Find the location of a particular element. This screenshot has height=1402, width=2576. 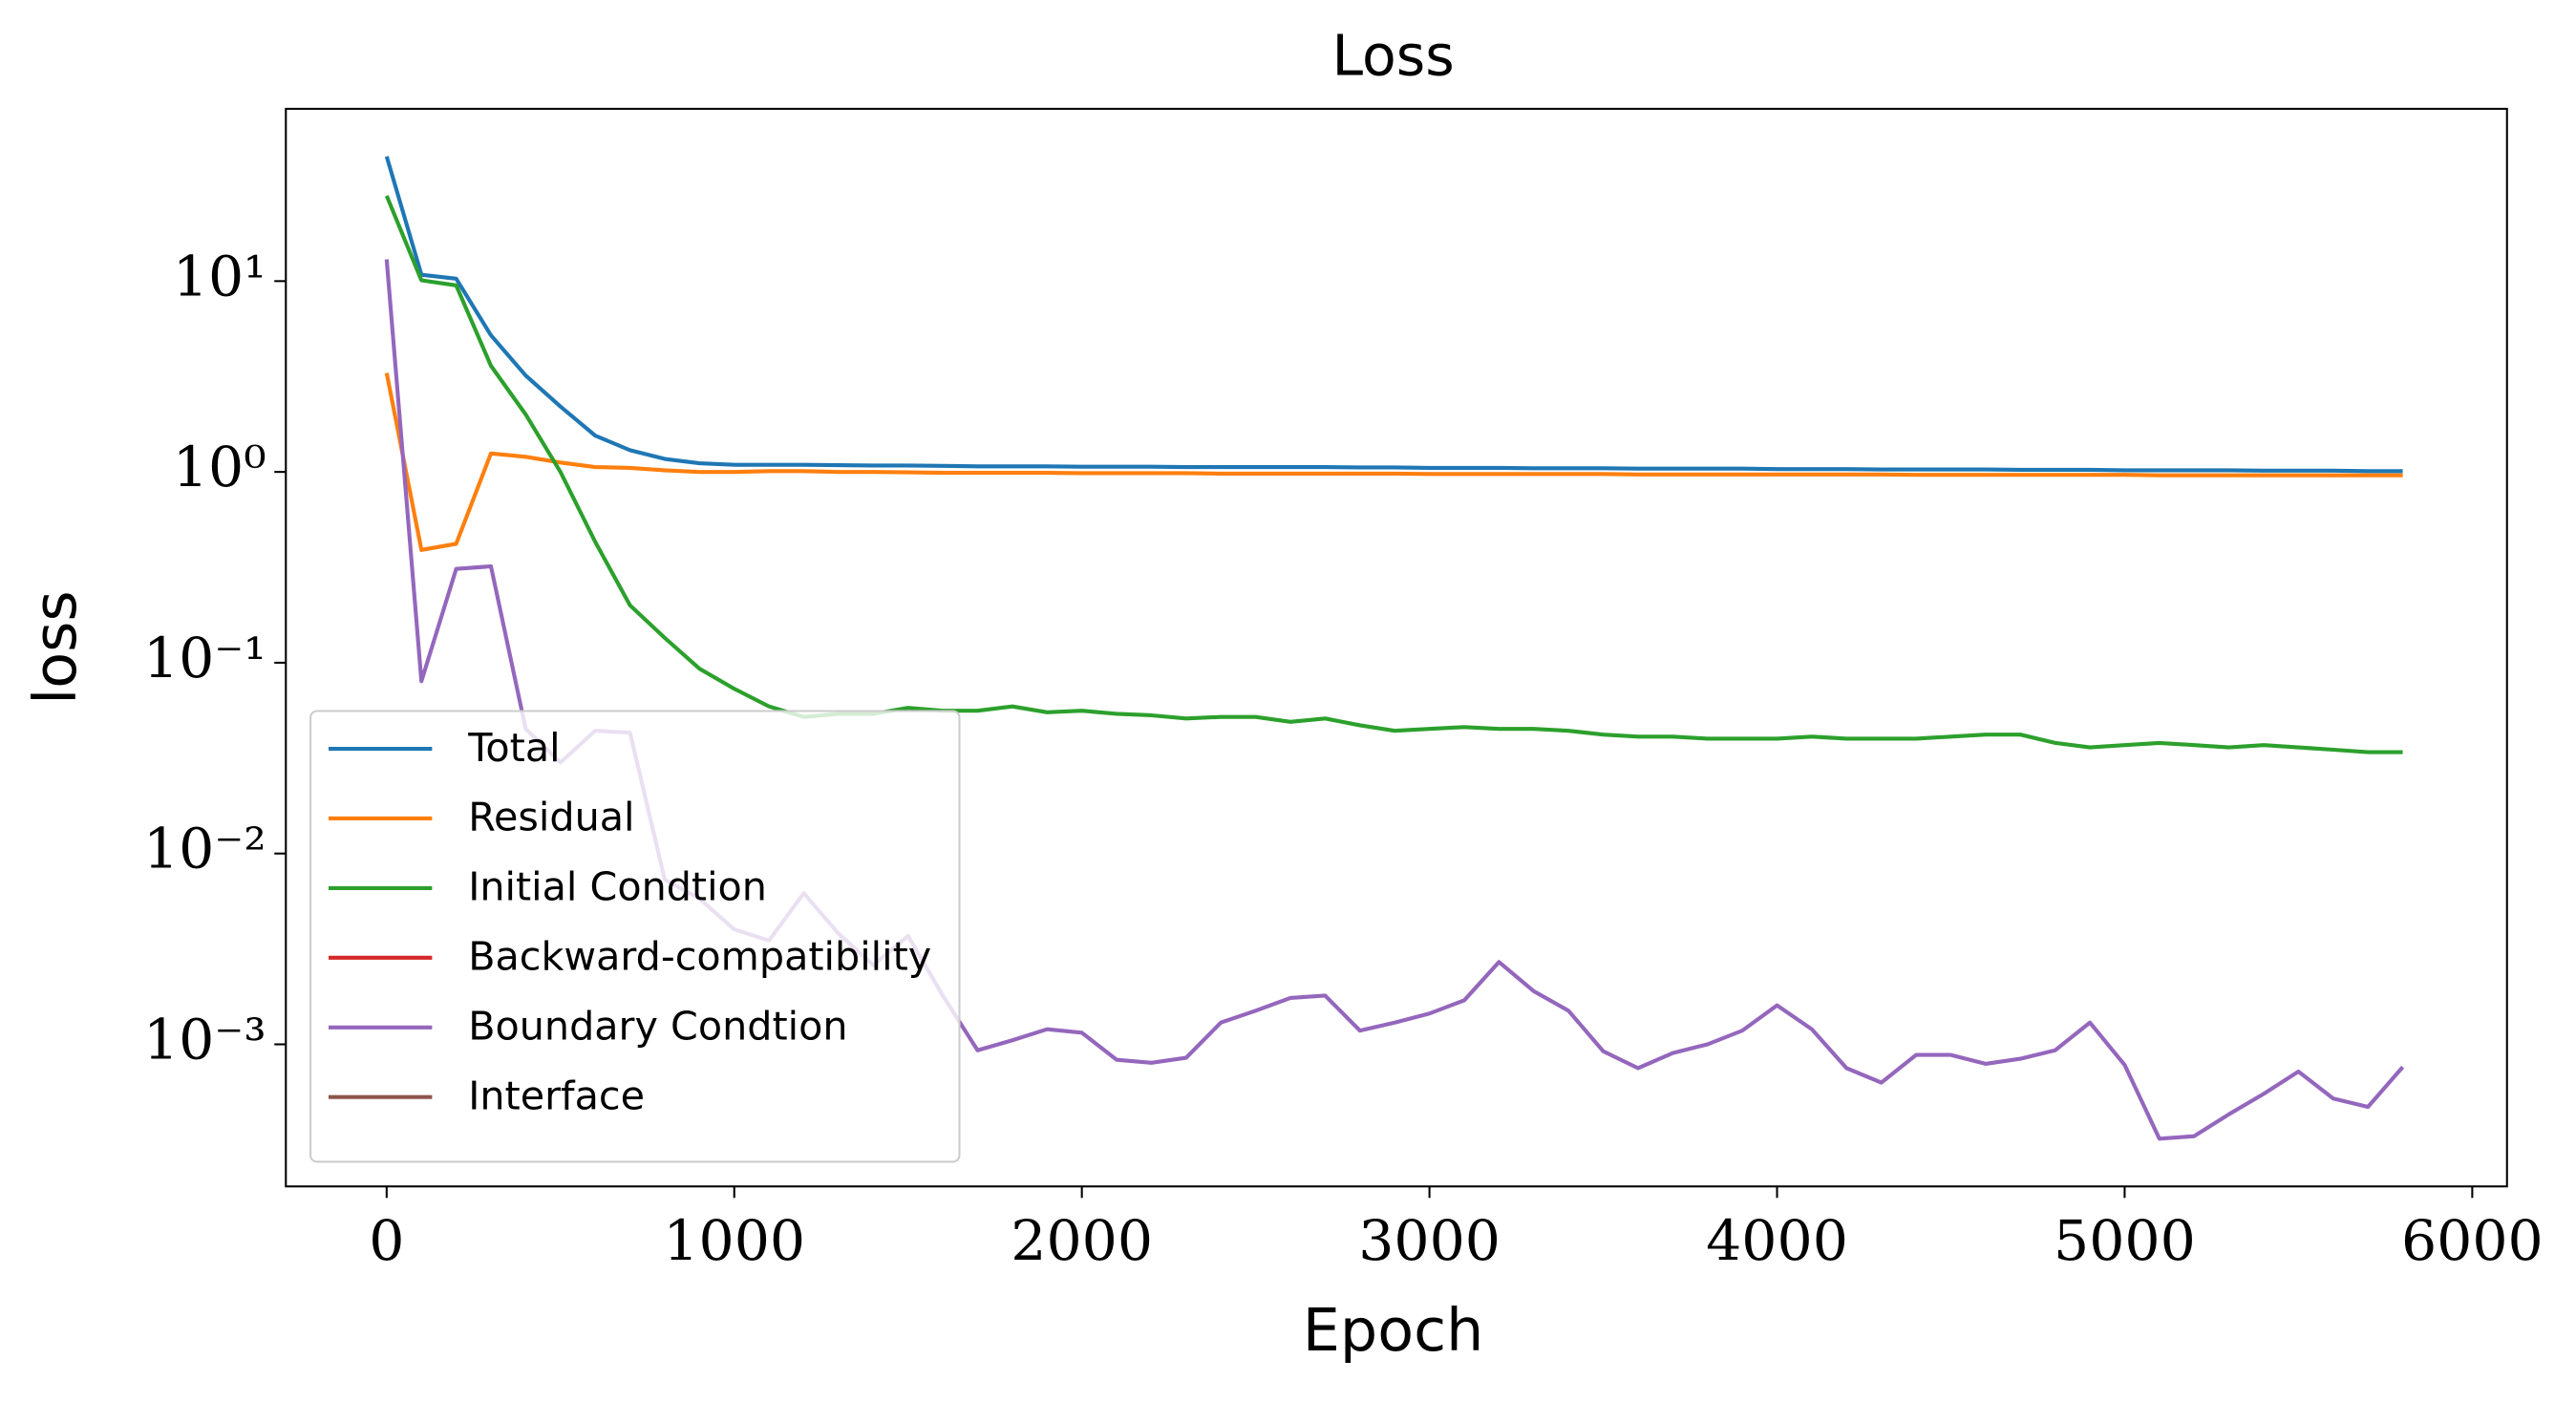

x-axis-label: Epoch is located at coordinates (1393, 1330).